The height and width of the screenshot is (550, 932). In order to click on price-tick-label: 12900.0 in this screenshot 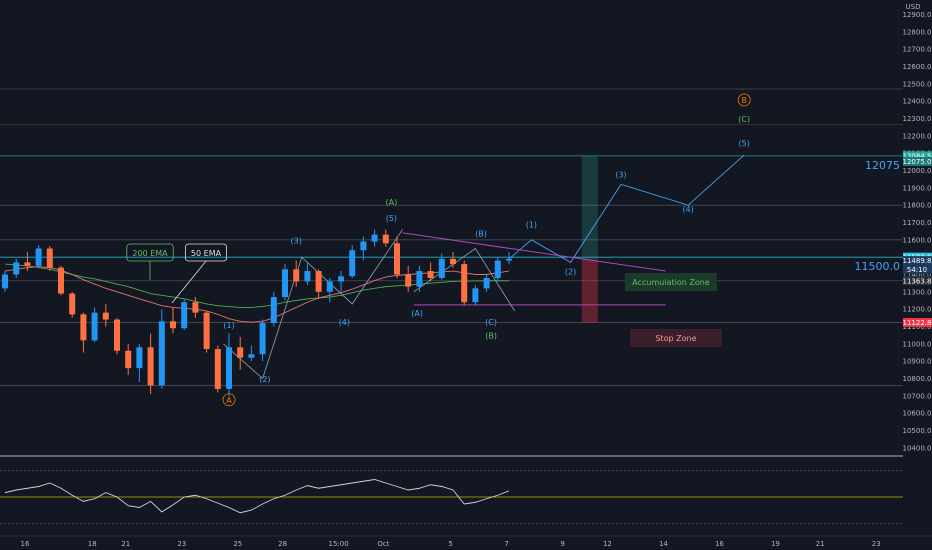, I will do `click(917, 15)`.